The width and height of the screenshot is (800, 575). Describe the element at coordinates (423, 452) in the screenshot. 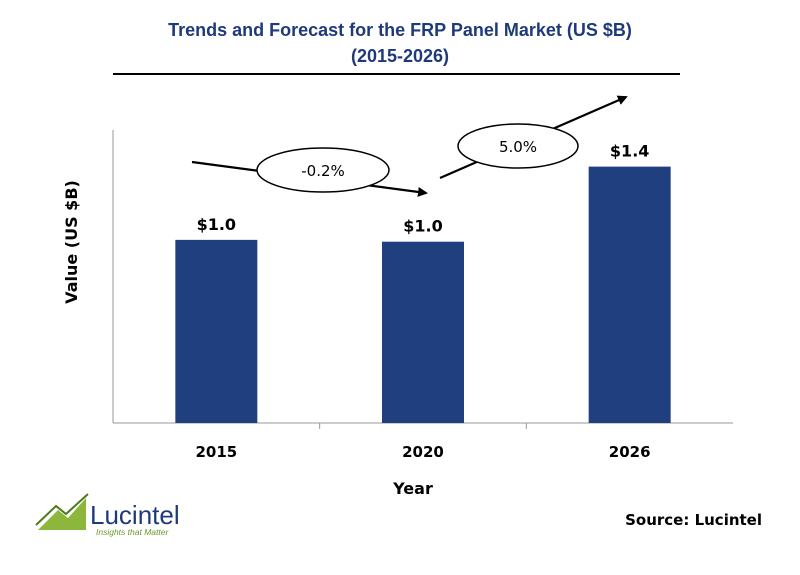

I see `x-tick-2020: 2020` at that location.